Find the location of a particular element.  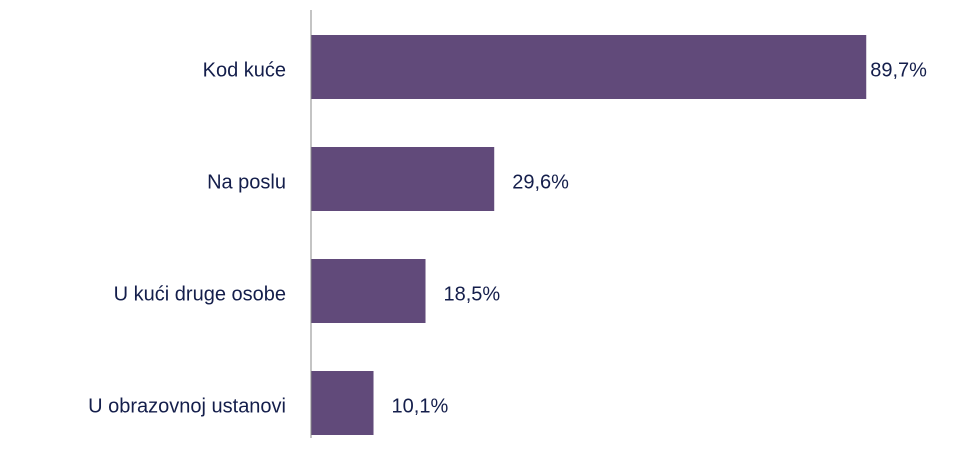

y-tick-label: U kući druge osobe is located at coordinates (200, 294).